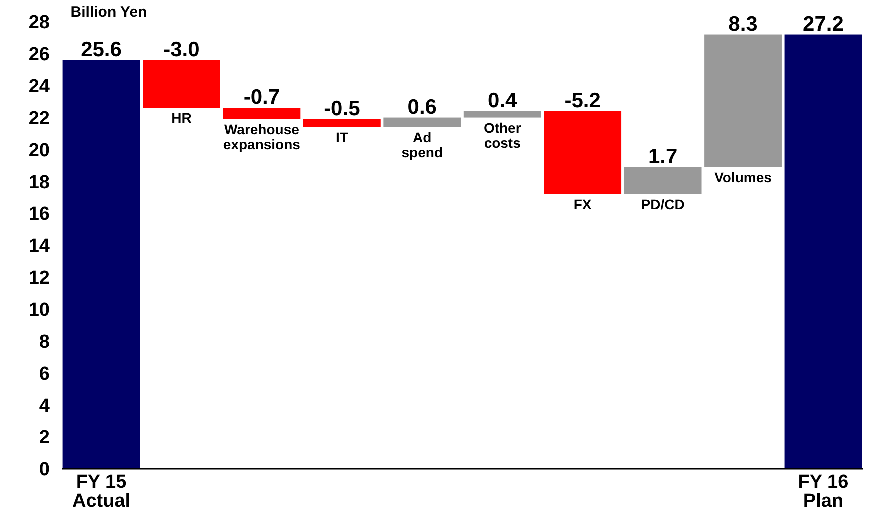 The width and height of the screenshot is (879, 511). What do you see at coordinates (101, 50) in the screenshot?
I see `data-label: 25.6` at bounding box center [101, 50].